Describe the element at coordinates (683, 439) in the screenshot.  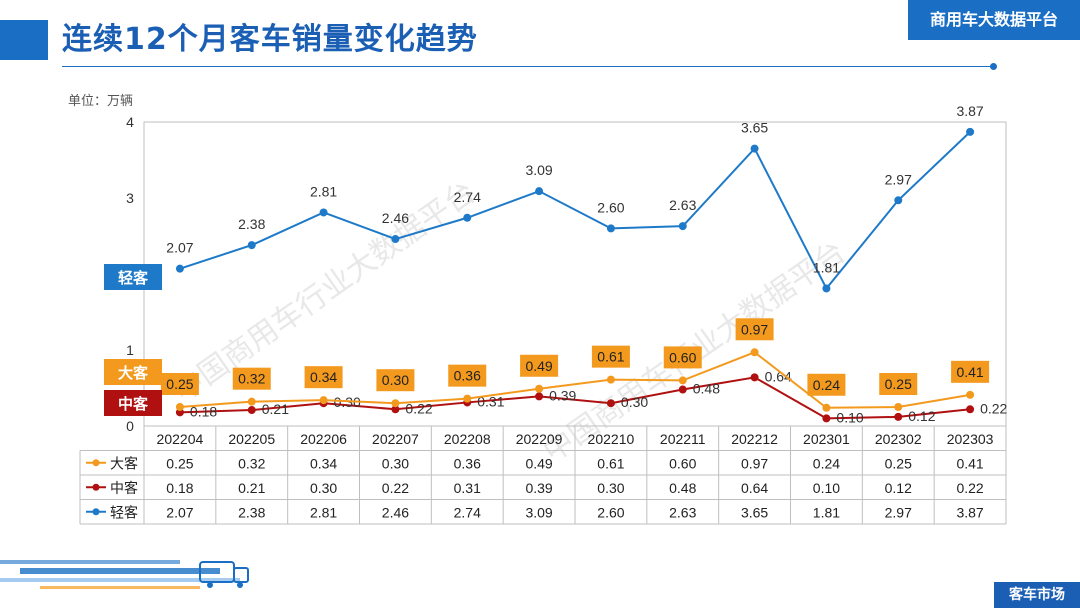
I see `table-header-cell: 202211` at that location.